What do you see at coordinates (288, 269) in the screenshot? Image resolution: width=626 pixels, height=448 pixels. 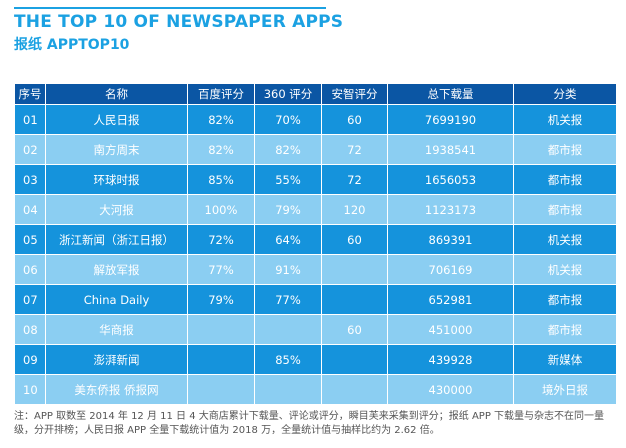 I see `360-score-cell: 91%` at bounding box center [288, 269].